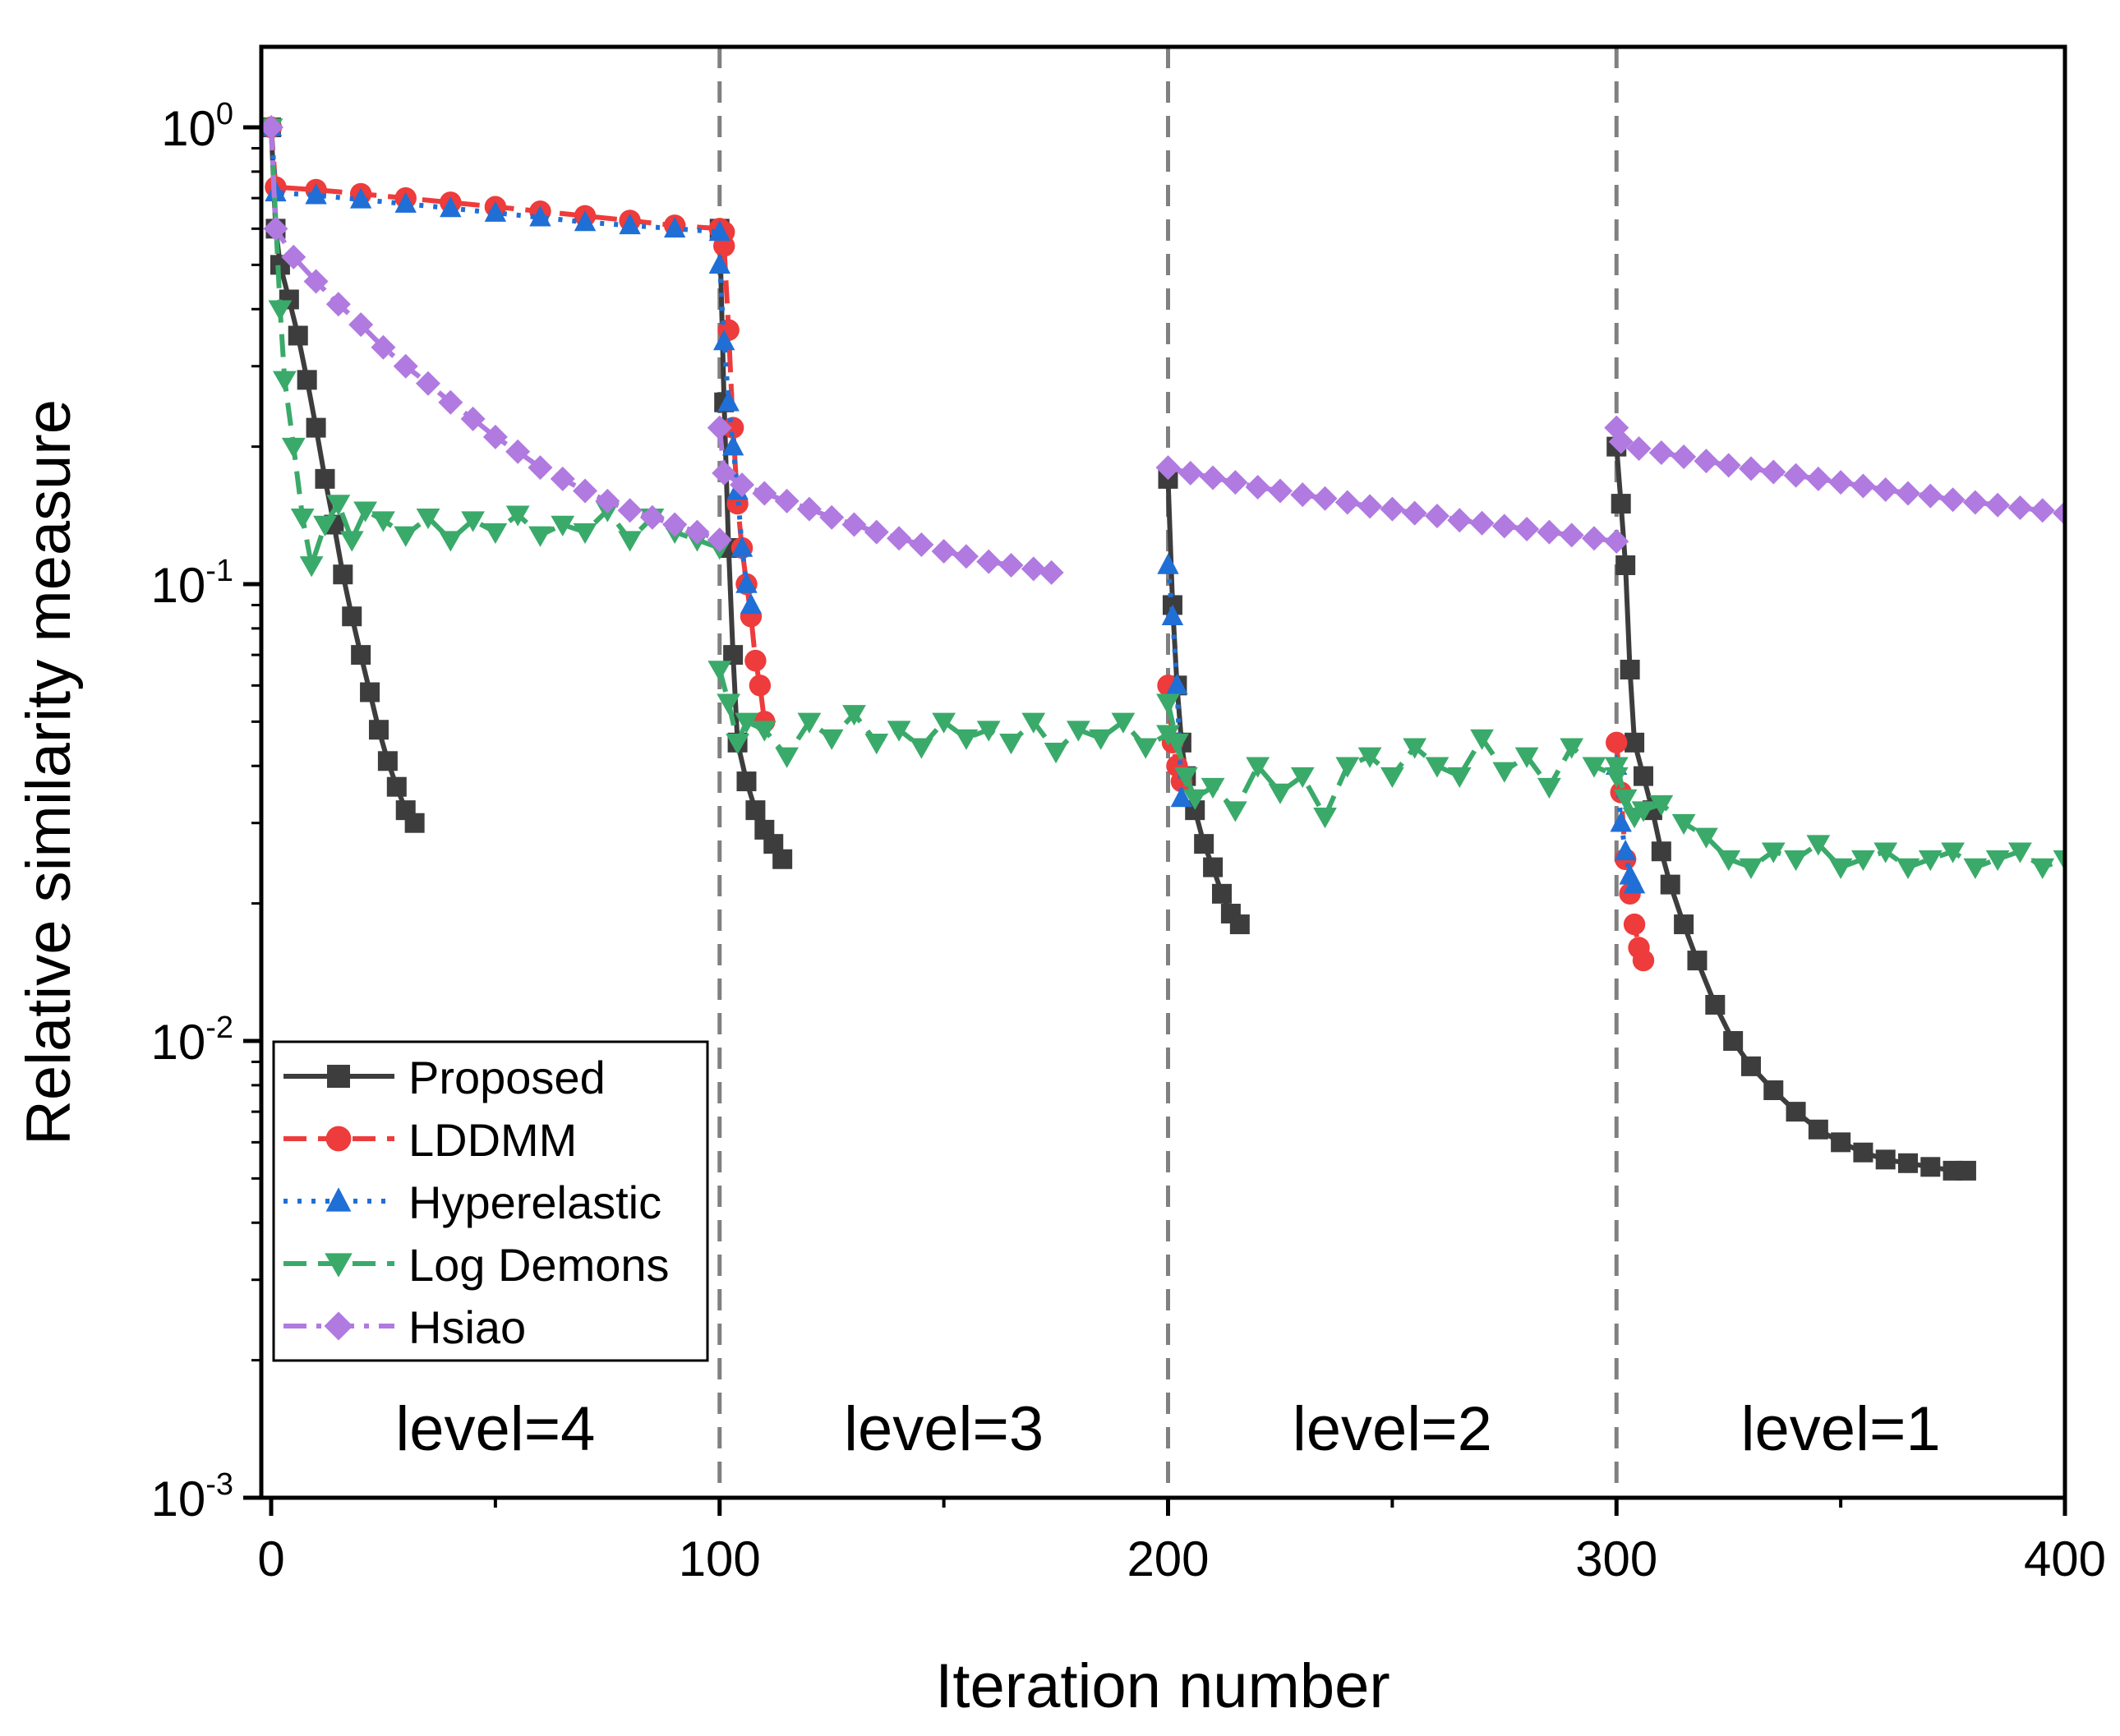 The height and width of the screenshot is (1736, 2120). Describe the element at coordinates (192, 1040) in the screenshot. I see `y-tick-label: 10⁻²` at that location.